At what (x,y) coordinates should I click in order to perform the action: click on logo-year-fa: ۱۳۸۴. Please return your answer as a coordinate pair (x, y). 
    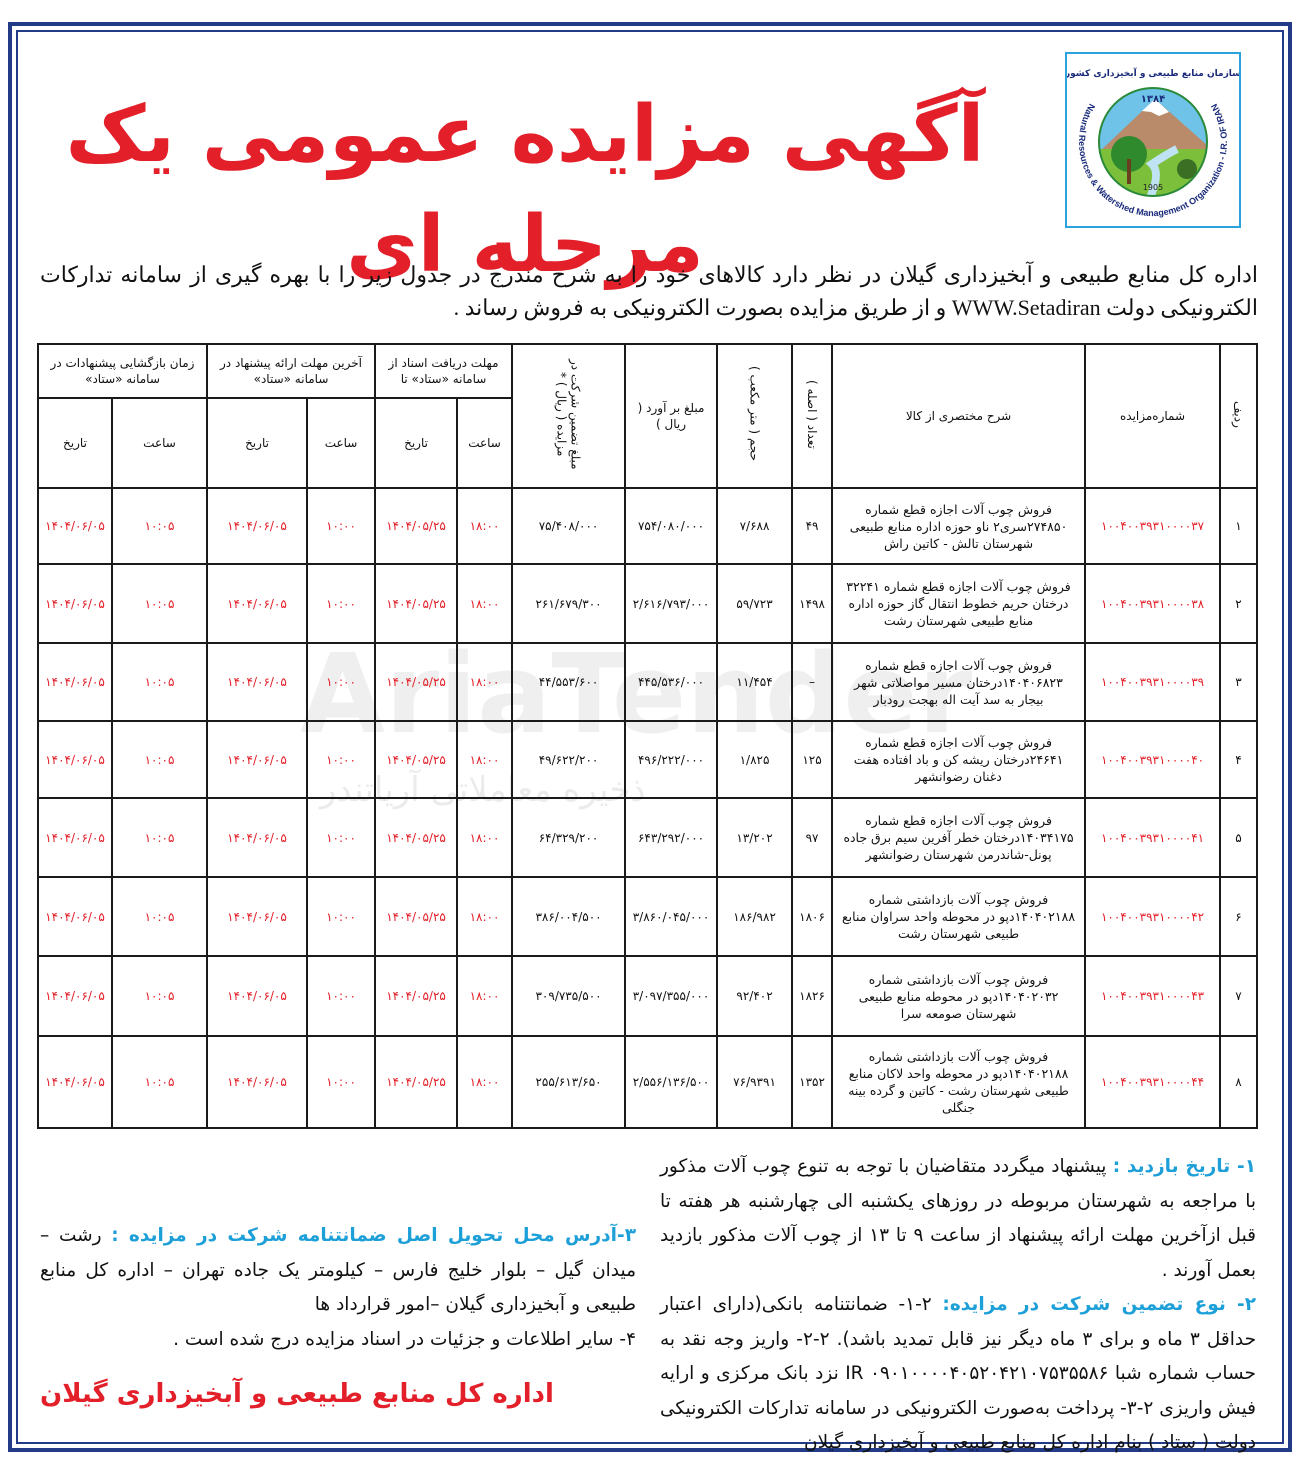
    Looking at the image, I should click on (1153, 99).